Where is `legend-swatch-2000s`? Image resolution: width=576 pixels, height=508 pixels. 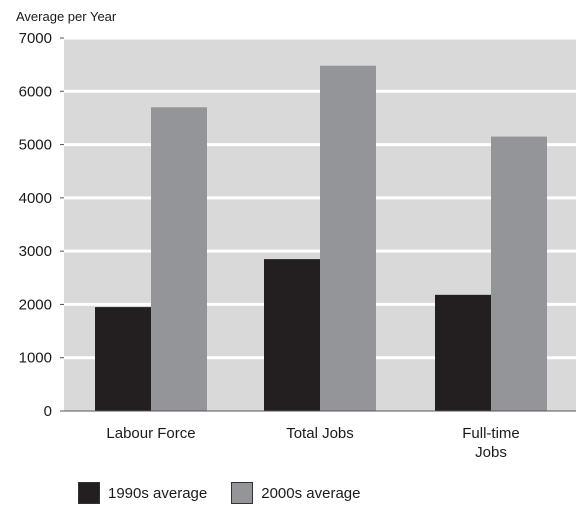 legend-swatch-2000s is located at coordinates (242, 493).